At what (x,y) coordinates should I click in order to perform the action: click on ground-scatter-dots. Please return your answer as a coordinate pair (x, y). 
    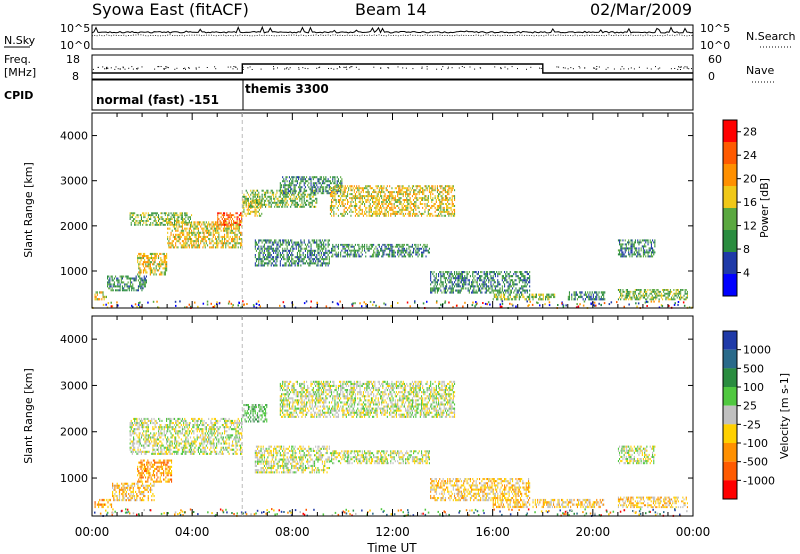
    Looking at the image, I should click on (391, 512).